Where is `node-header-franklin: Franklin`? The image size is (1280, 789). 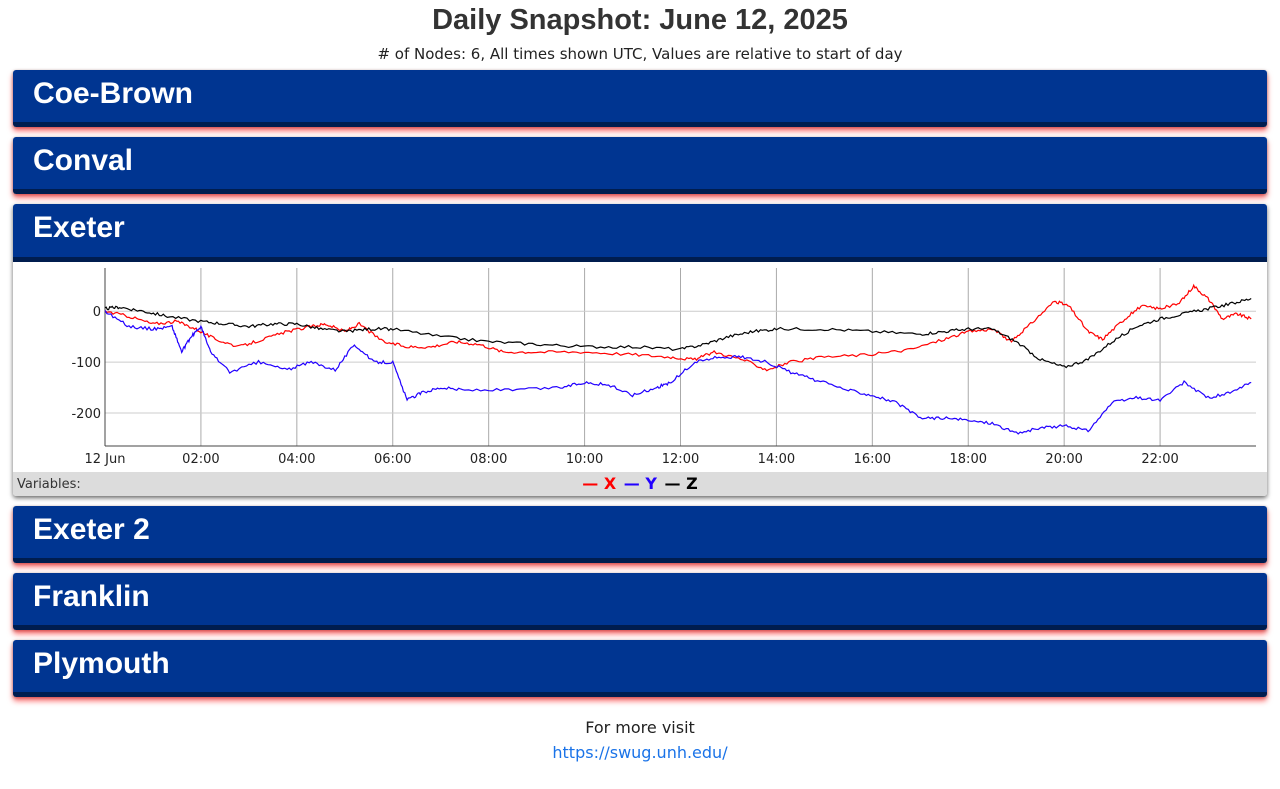 node-header-franklin: Franklin is located at coordinates (640, 601).